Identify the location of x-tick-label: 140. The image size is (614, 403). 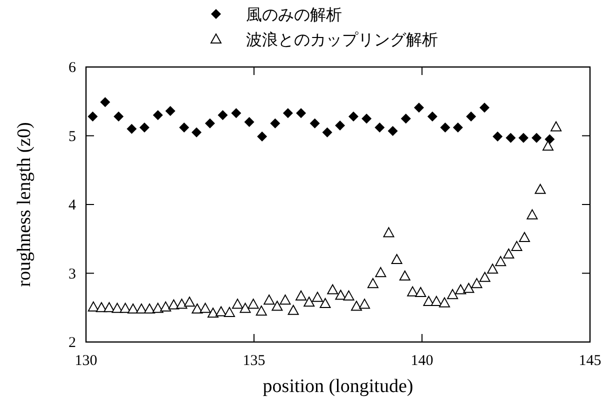
(422, 361).